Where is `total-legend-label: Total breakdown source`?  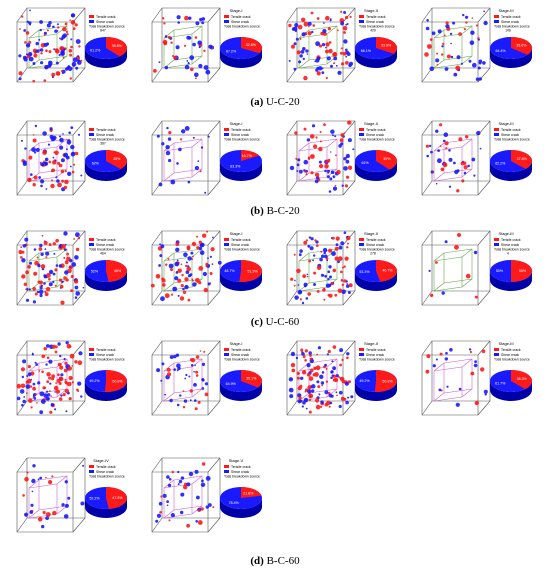 total-legend-label: Total breakdown source is located at coordinates (107, 250).